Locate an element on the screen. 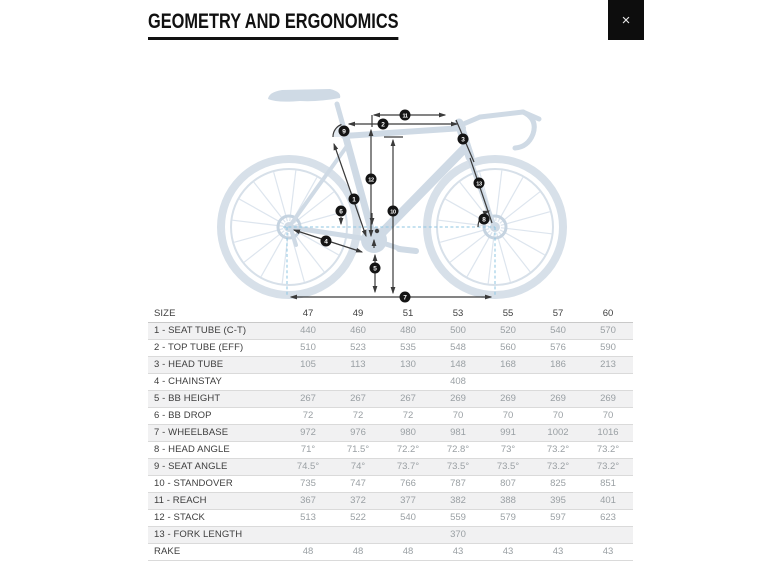  row-value: 460 is located at coordinates (358, 331).